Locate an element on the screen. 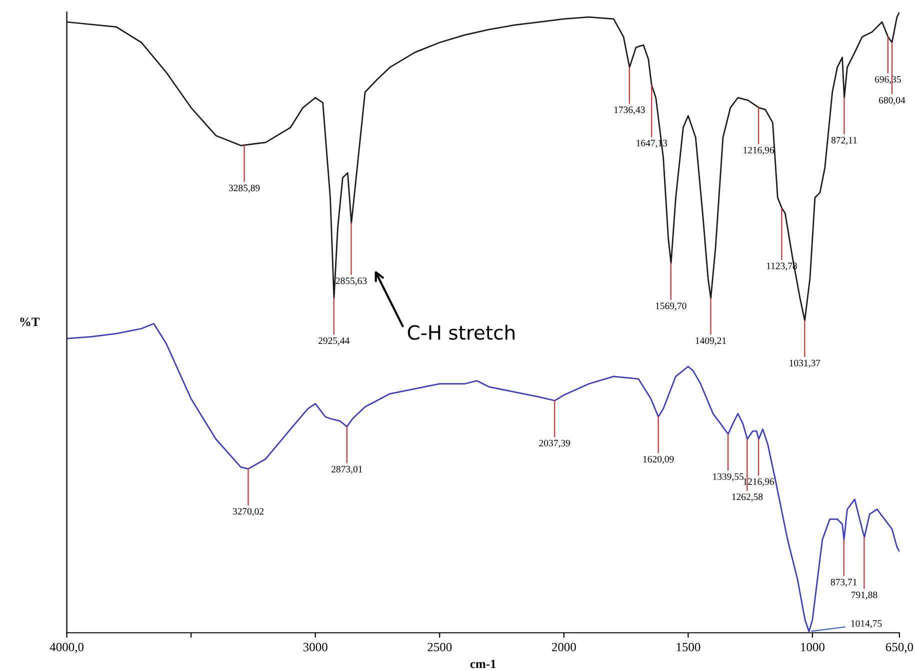 This screenshot has width=915, height=671. annotation: 3270,02 is located at coordinates (248, 512).